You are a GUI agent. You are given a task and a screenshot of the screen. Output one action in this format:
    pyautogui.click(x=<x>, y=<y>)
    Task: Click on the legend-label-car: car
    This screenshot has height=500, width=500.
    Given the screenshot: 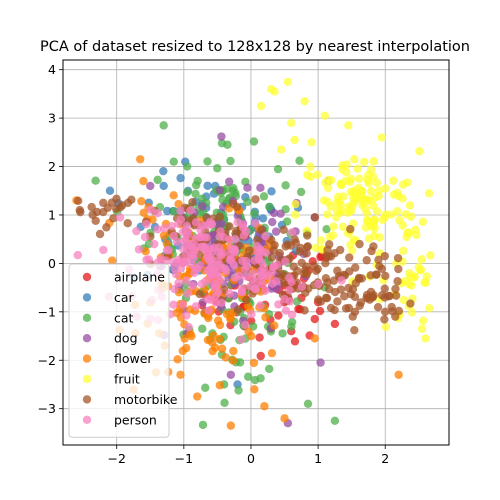 What is the action you would take?
    pyautogui.click(x=124, y=297)
    